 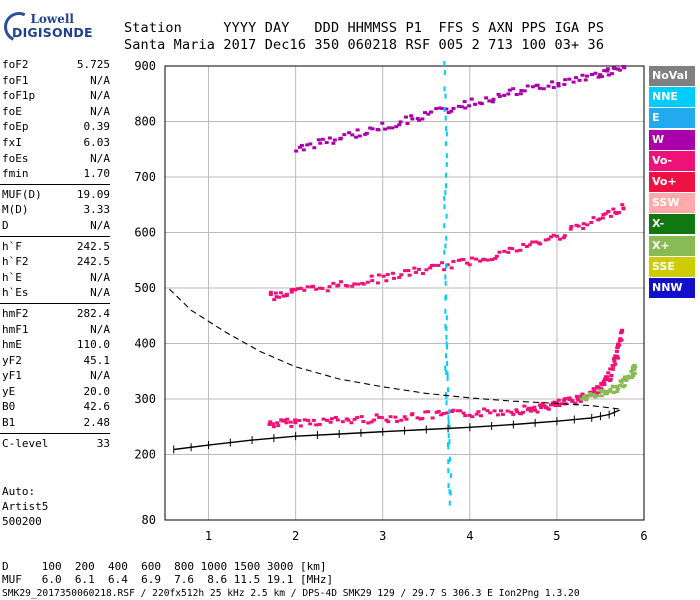 I want to click on param-label: h`F, so click(x=12, y=246).